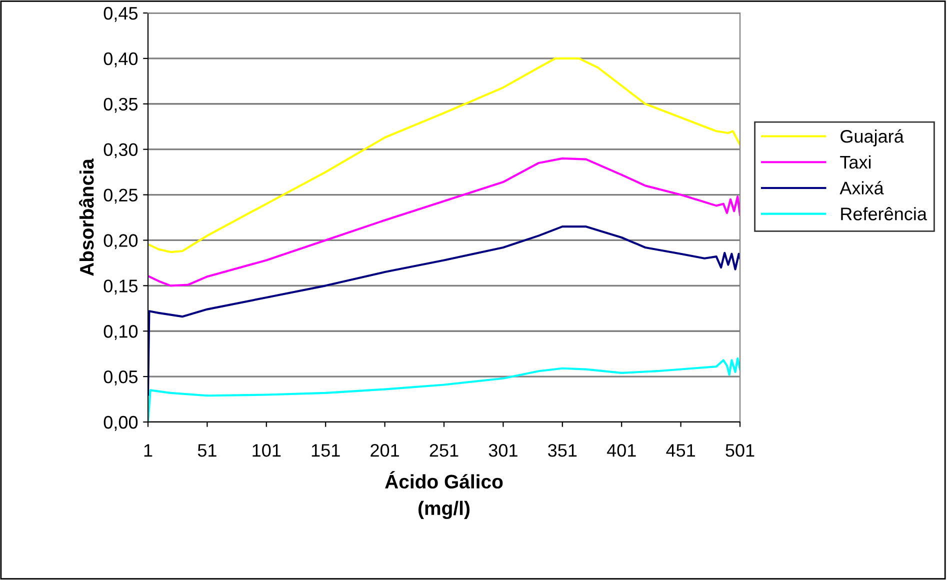 This screenshot has height=580, width=947. Describe the element at coordinates (884, 213) in the screenshot. I see `legend-label: Referência` at that location.